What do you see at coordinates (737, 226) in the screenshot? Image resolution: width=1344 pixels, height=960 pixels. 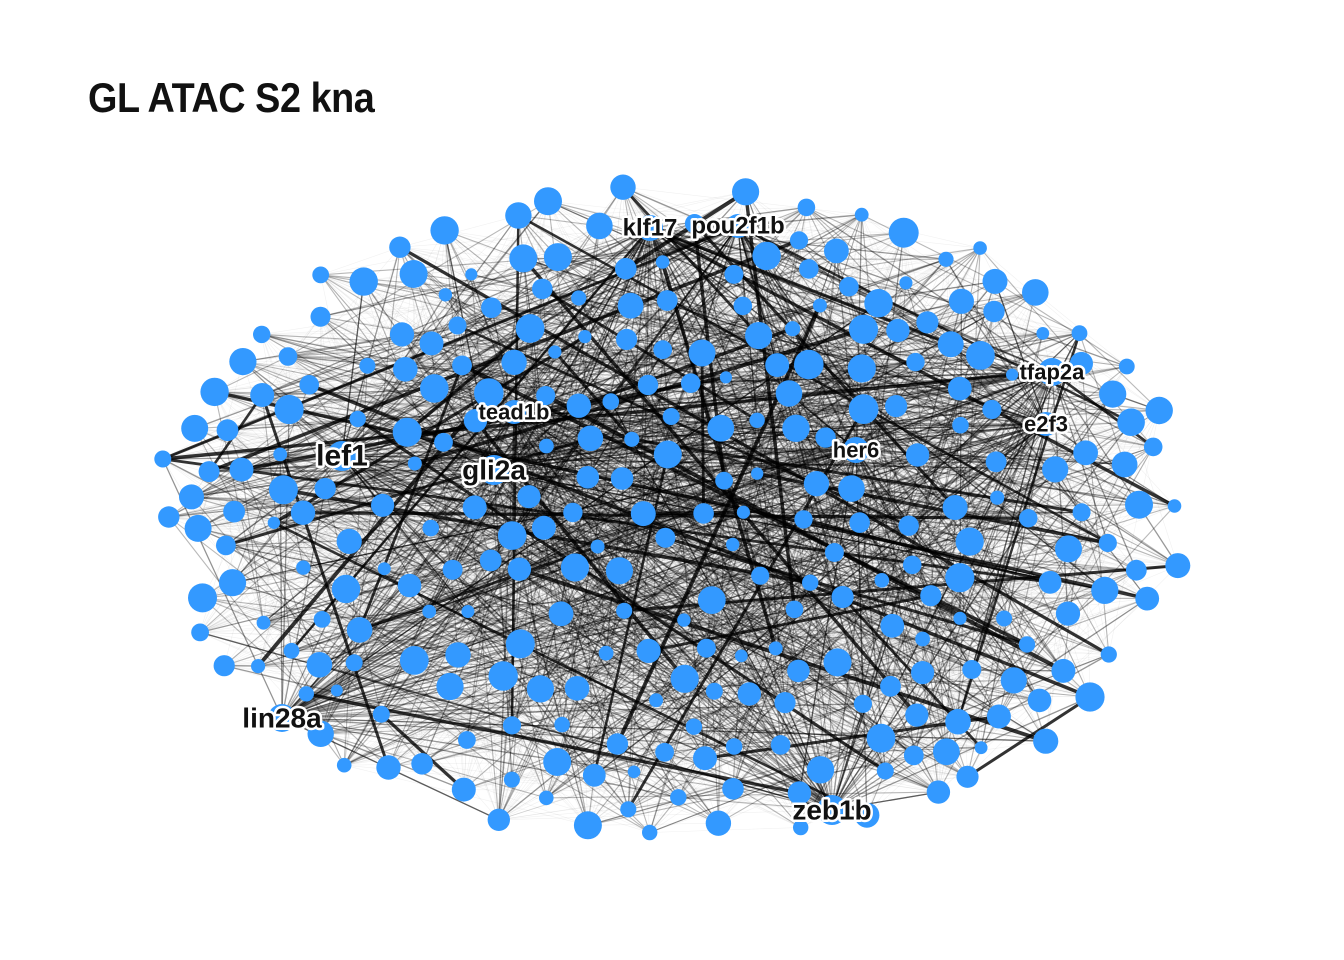 I see `node-label-pou2f1b: pou2f1b` at bounding box center [737, 226].